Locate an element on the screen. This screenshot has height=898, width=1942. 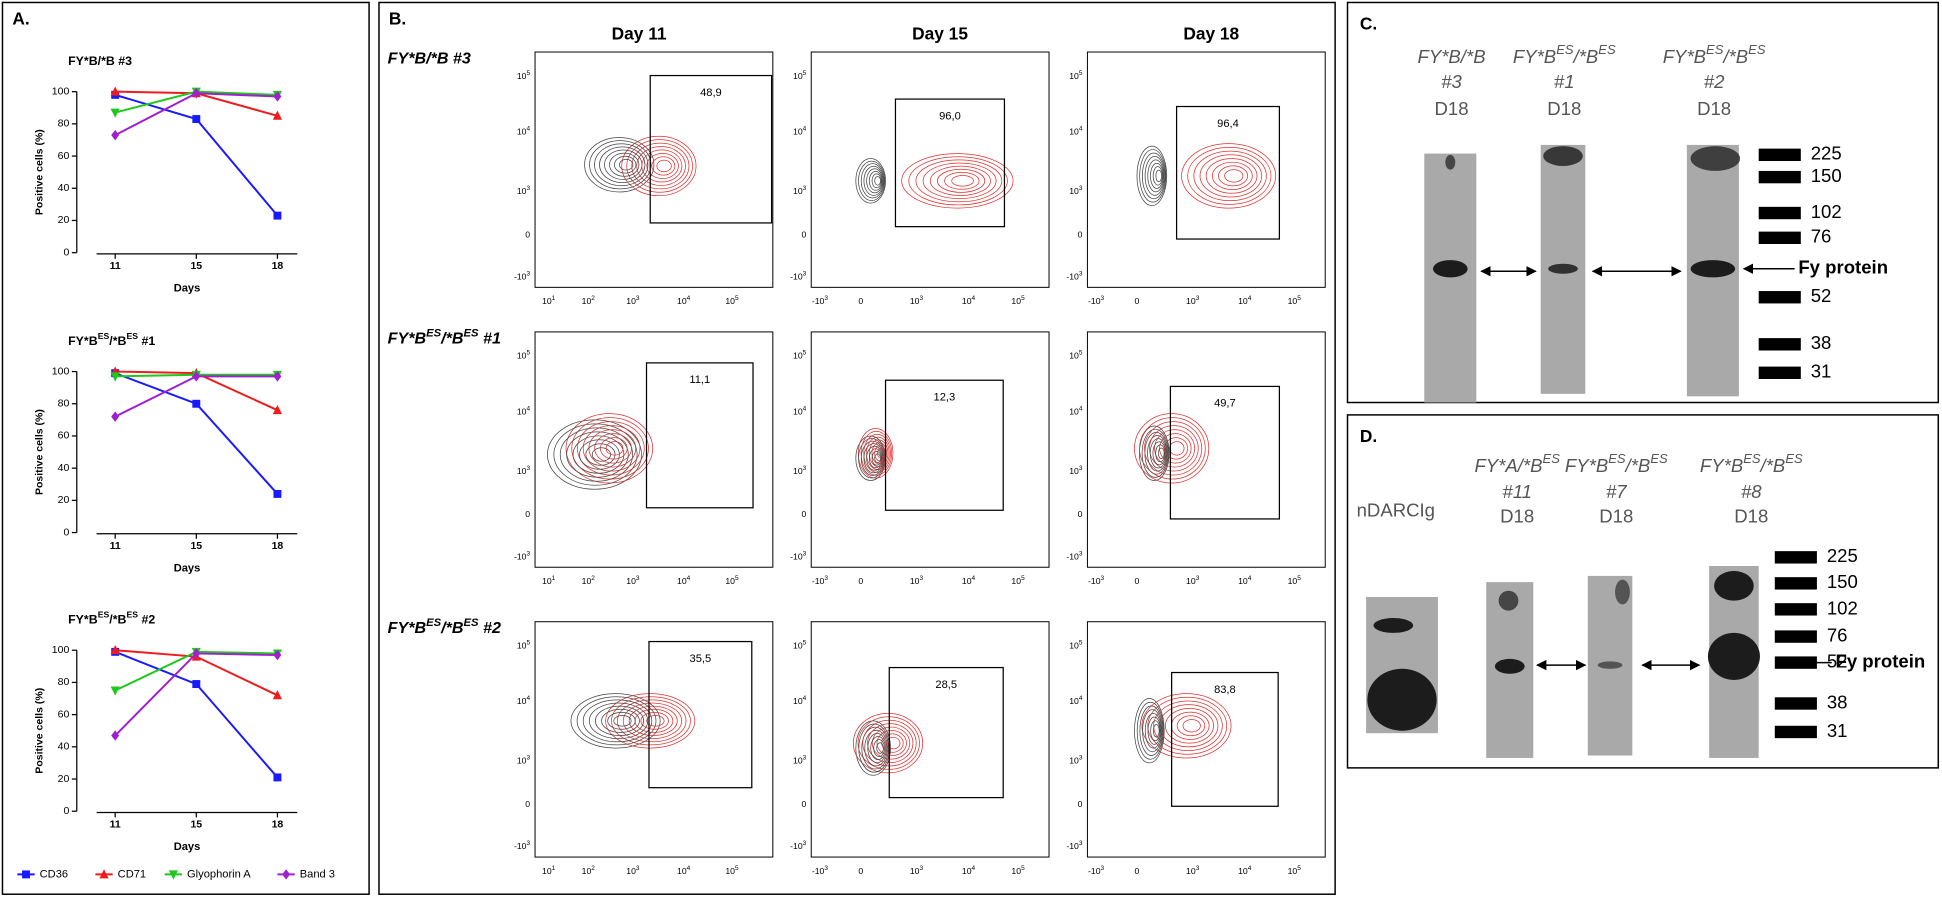
chart-title: FY*BES/*BES #1 is located at coordinates (111, 339).